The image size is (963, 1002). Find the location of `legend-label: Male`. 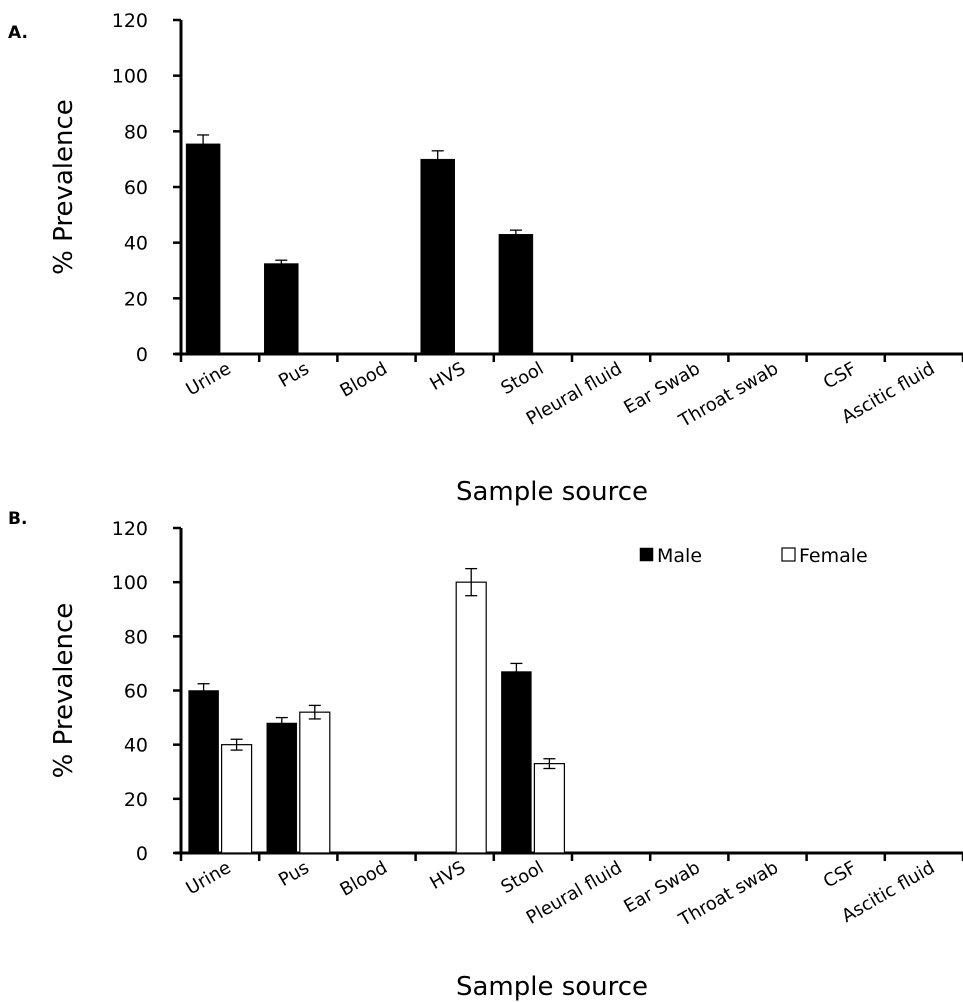

legend-label: Male is located at coordinates (679, 556).